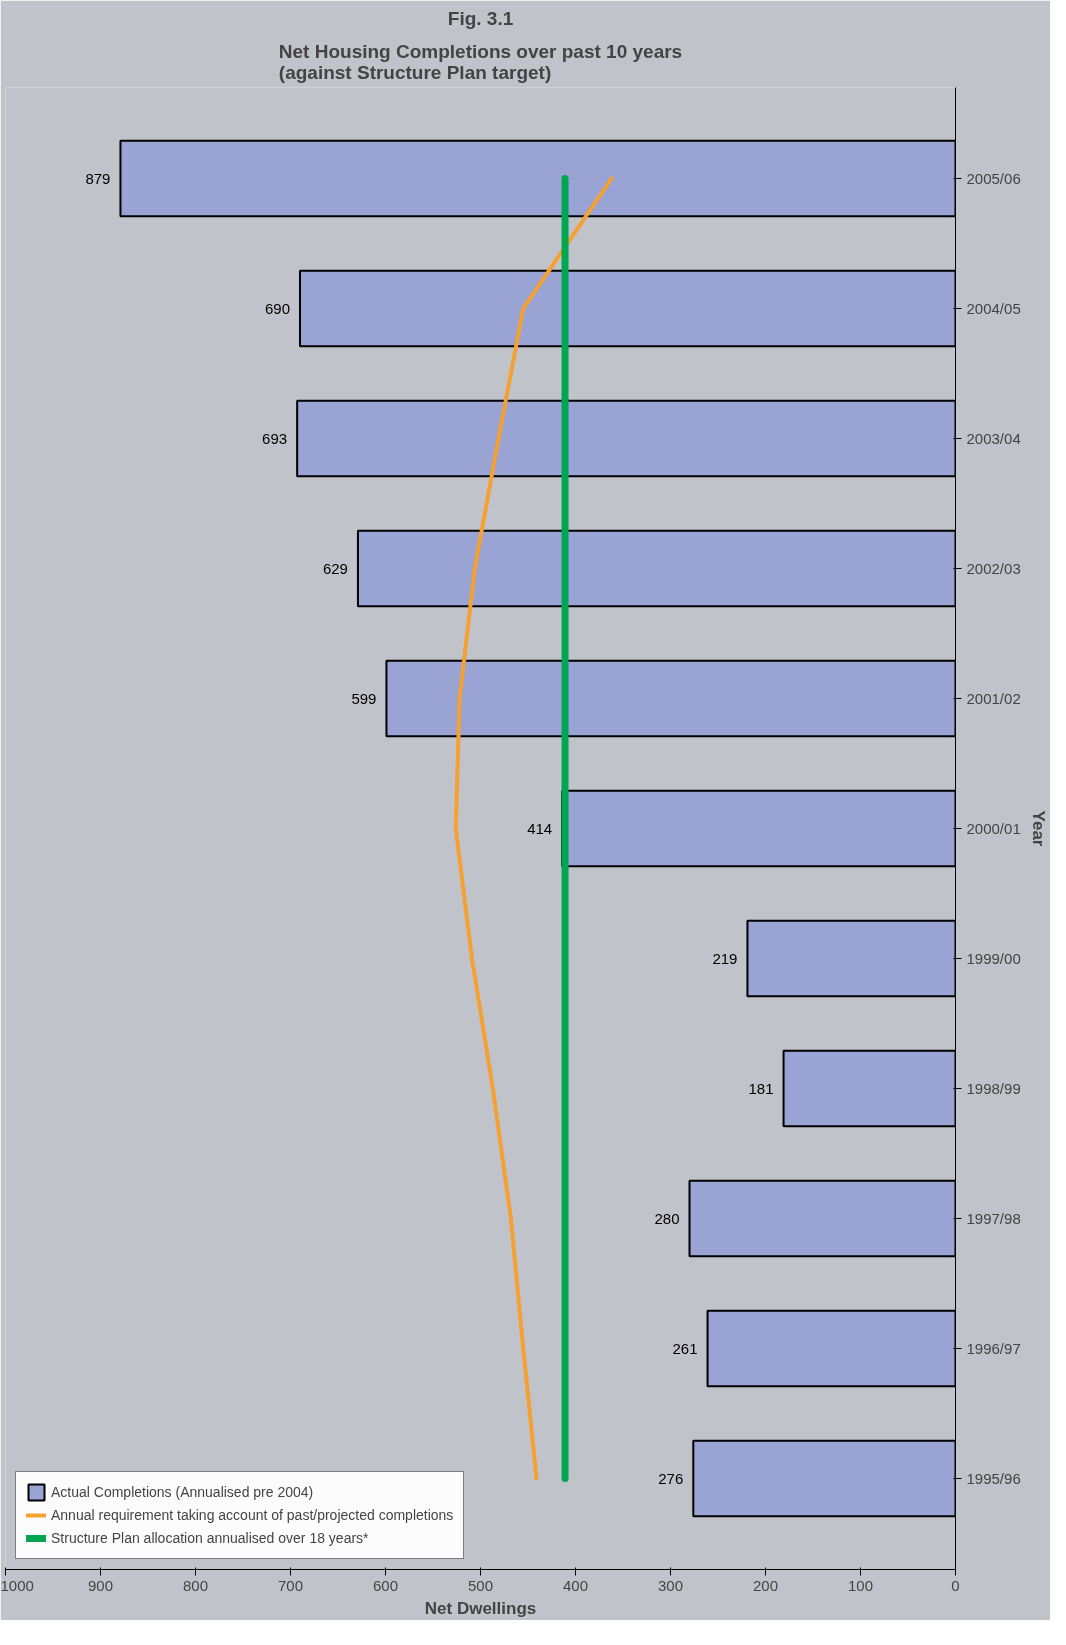 The width and height of the screenshot is (1066, 1645). Describe the element at coordinates (993, 178) in the screenshot. I see `y-tick-label: 2005/06` at that location.